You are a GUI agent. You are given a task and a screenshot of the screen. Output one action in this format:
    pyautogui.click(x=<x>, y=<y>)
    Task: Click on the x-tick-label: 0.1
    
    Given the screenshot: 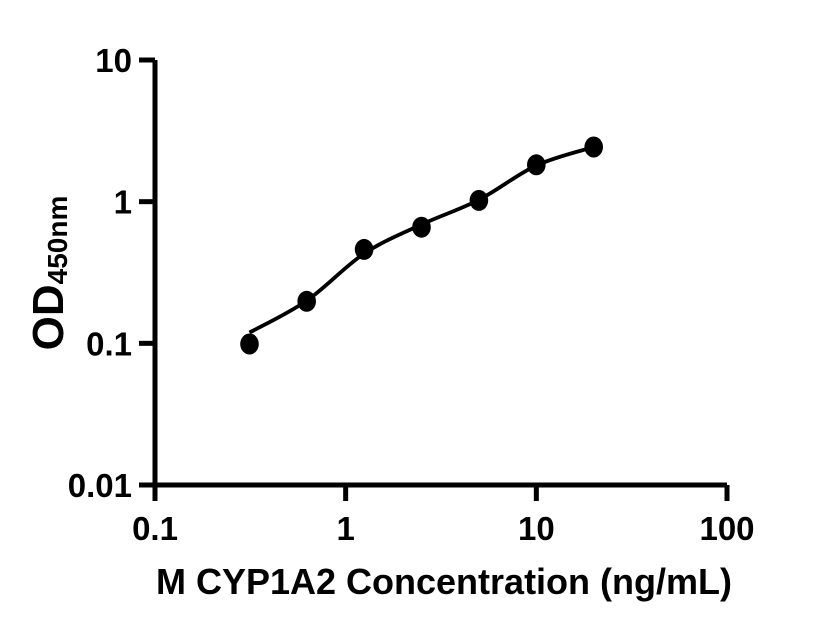 What is the action you would take?
    pyautogui.click(x=155, y=528)
    